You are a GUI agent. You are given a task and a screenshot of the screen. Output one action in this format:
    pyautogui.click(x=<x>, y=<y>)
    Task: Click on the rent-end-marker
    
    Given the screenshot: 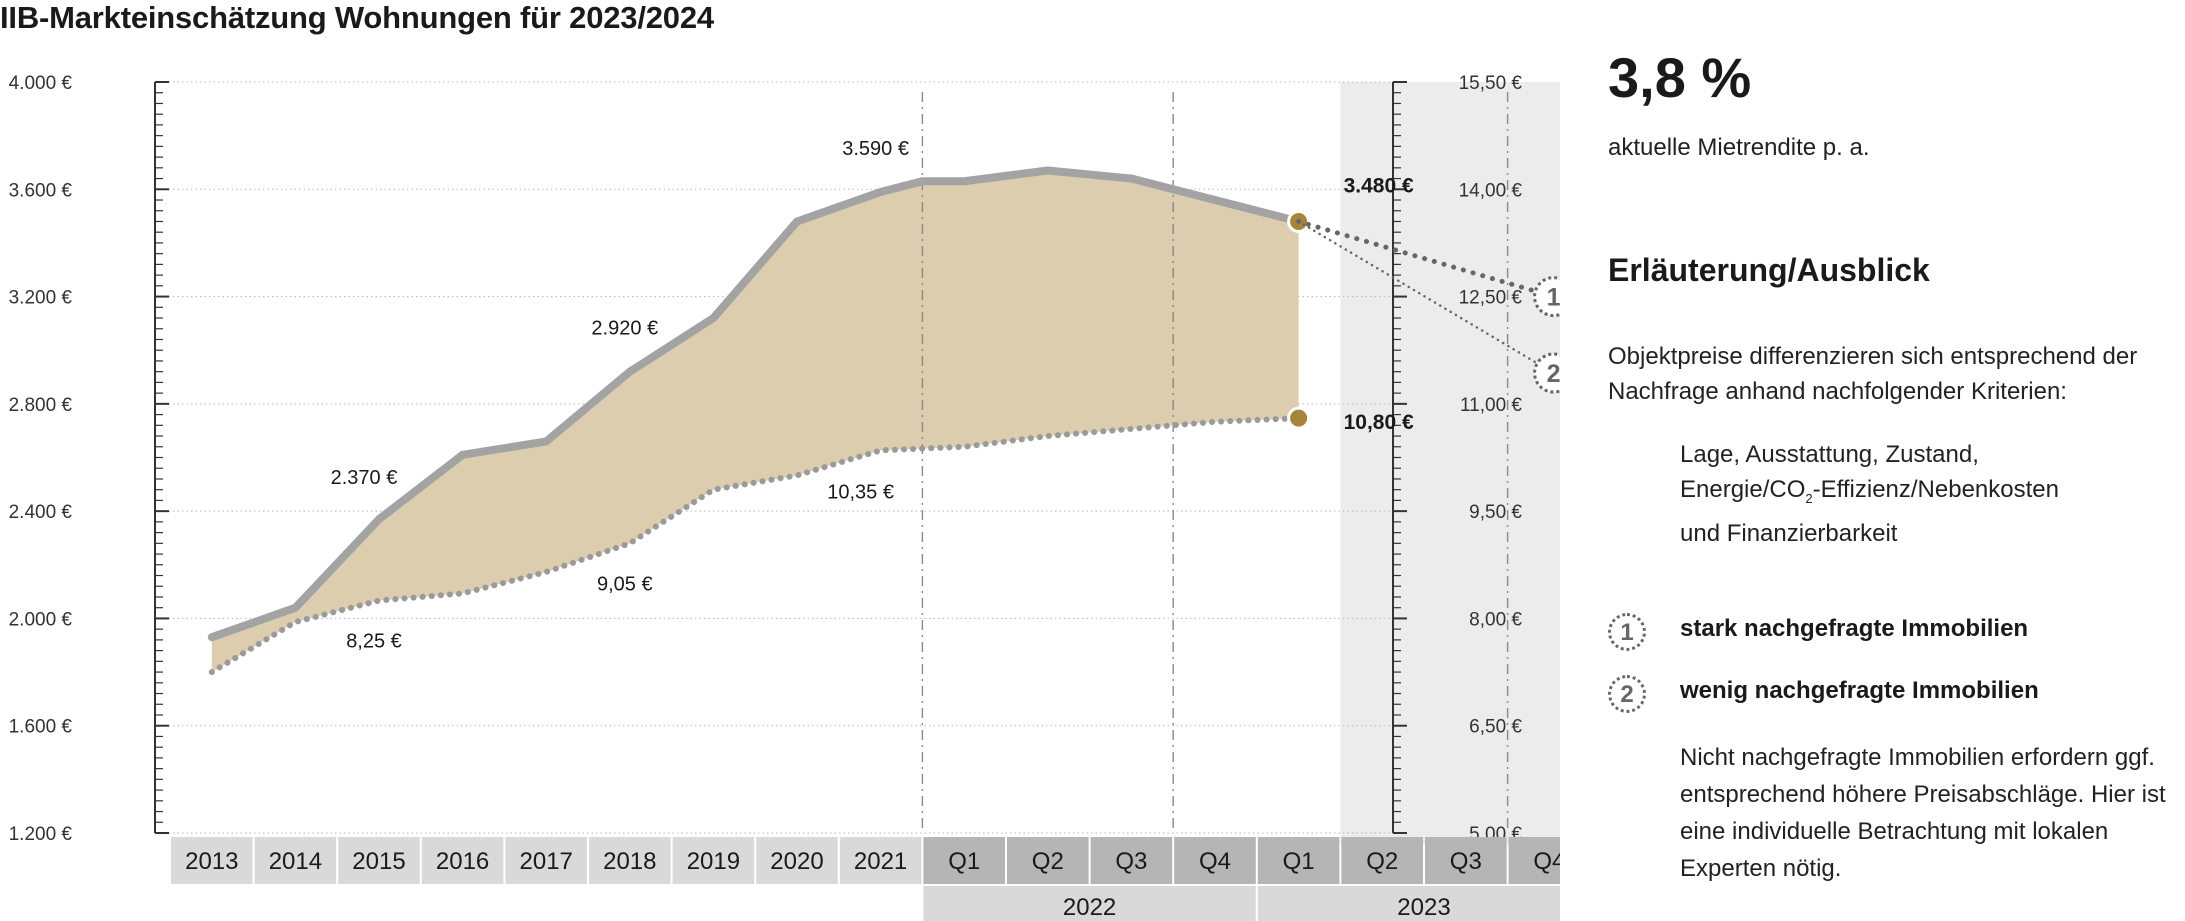 What is the action you would take?
    pyautogui.click(x=1299, y=418)
    